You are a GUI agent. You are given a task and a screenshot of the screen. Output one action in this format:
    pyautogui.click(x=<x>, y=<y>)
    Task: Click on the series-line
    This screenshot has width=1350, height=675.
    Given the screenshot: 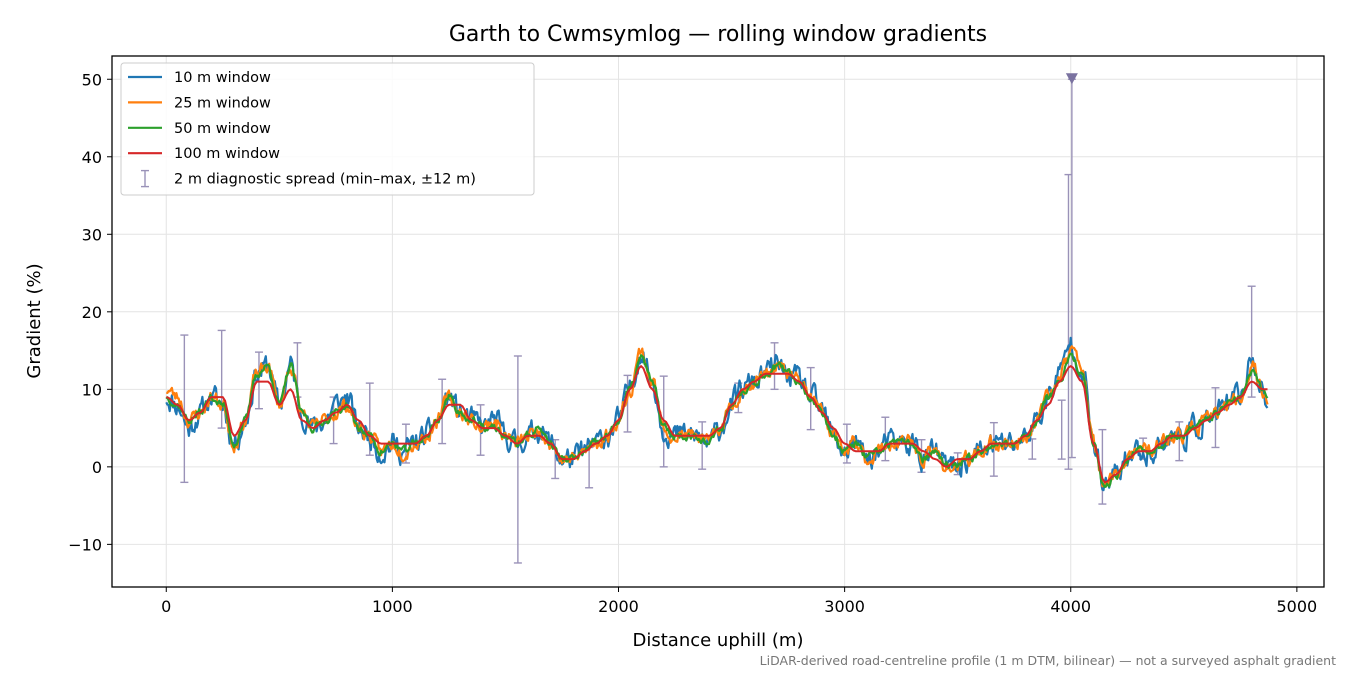 What is the action you would take?
    pyautogui.click(x=716, y=424)
    